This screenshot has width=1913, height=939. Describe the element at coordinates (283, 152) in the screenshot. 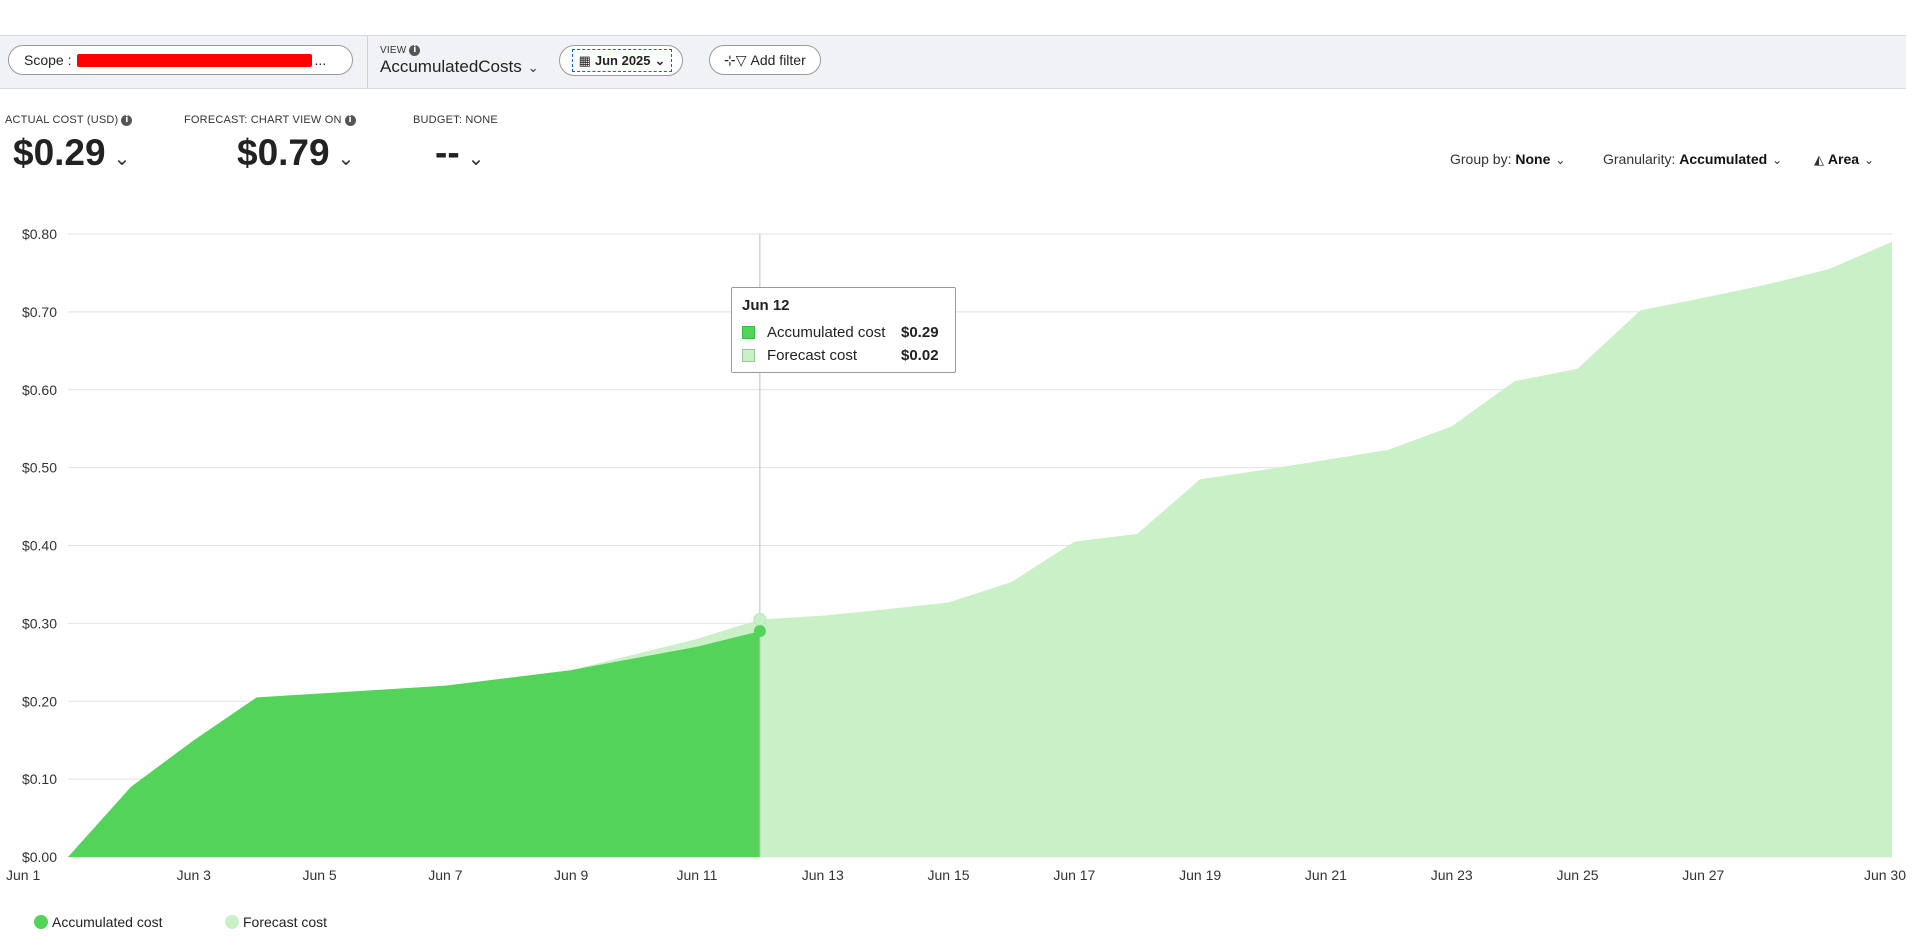

I see `forecast-value: $0.79` at that location.